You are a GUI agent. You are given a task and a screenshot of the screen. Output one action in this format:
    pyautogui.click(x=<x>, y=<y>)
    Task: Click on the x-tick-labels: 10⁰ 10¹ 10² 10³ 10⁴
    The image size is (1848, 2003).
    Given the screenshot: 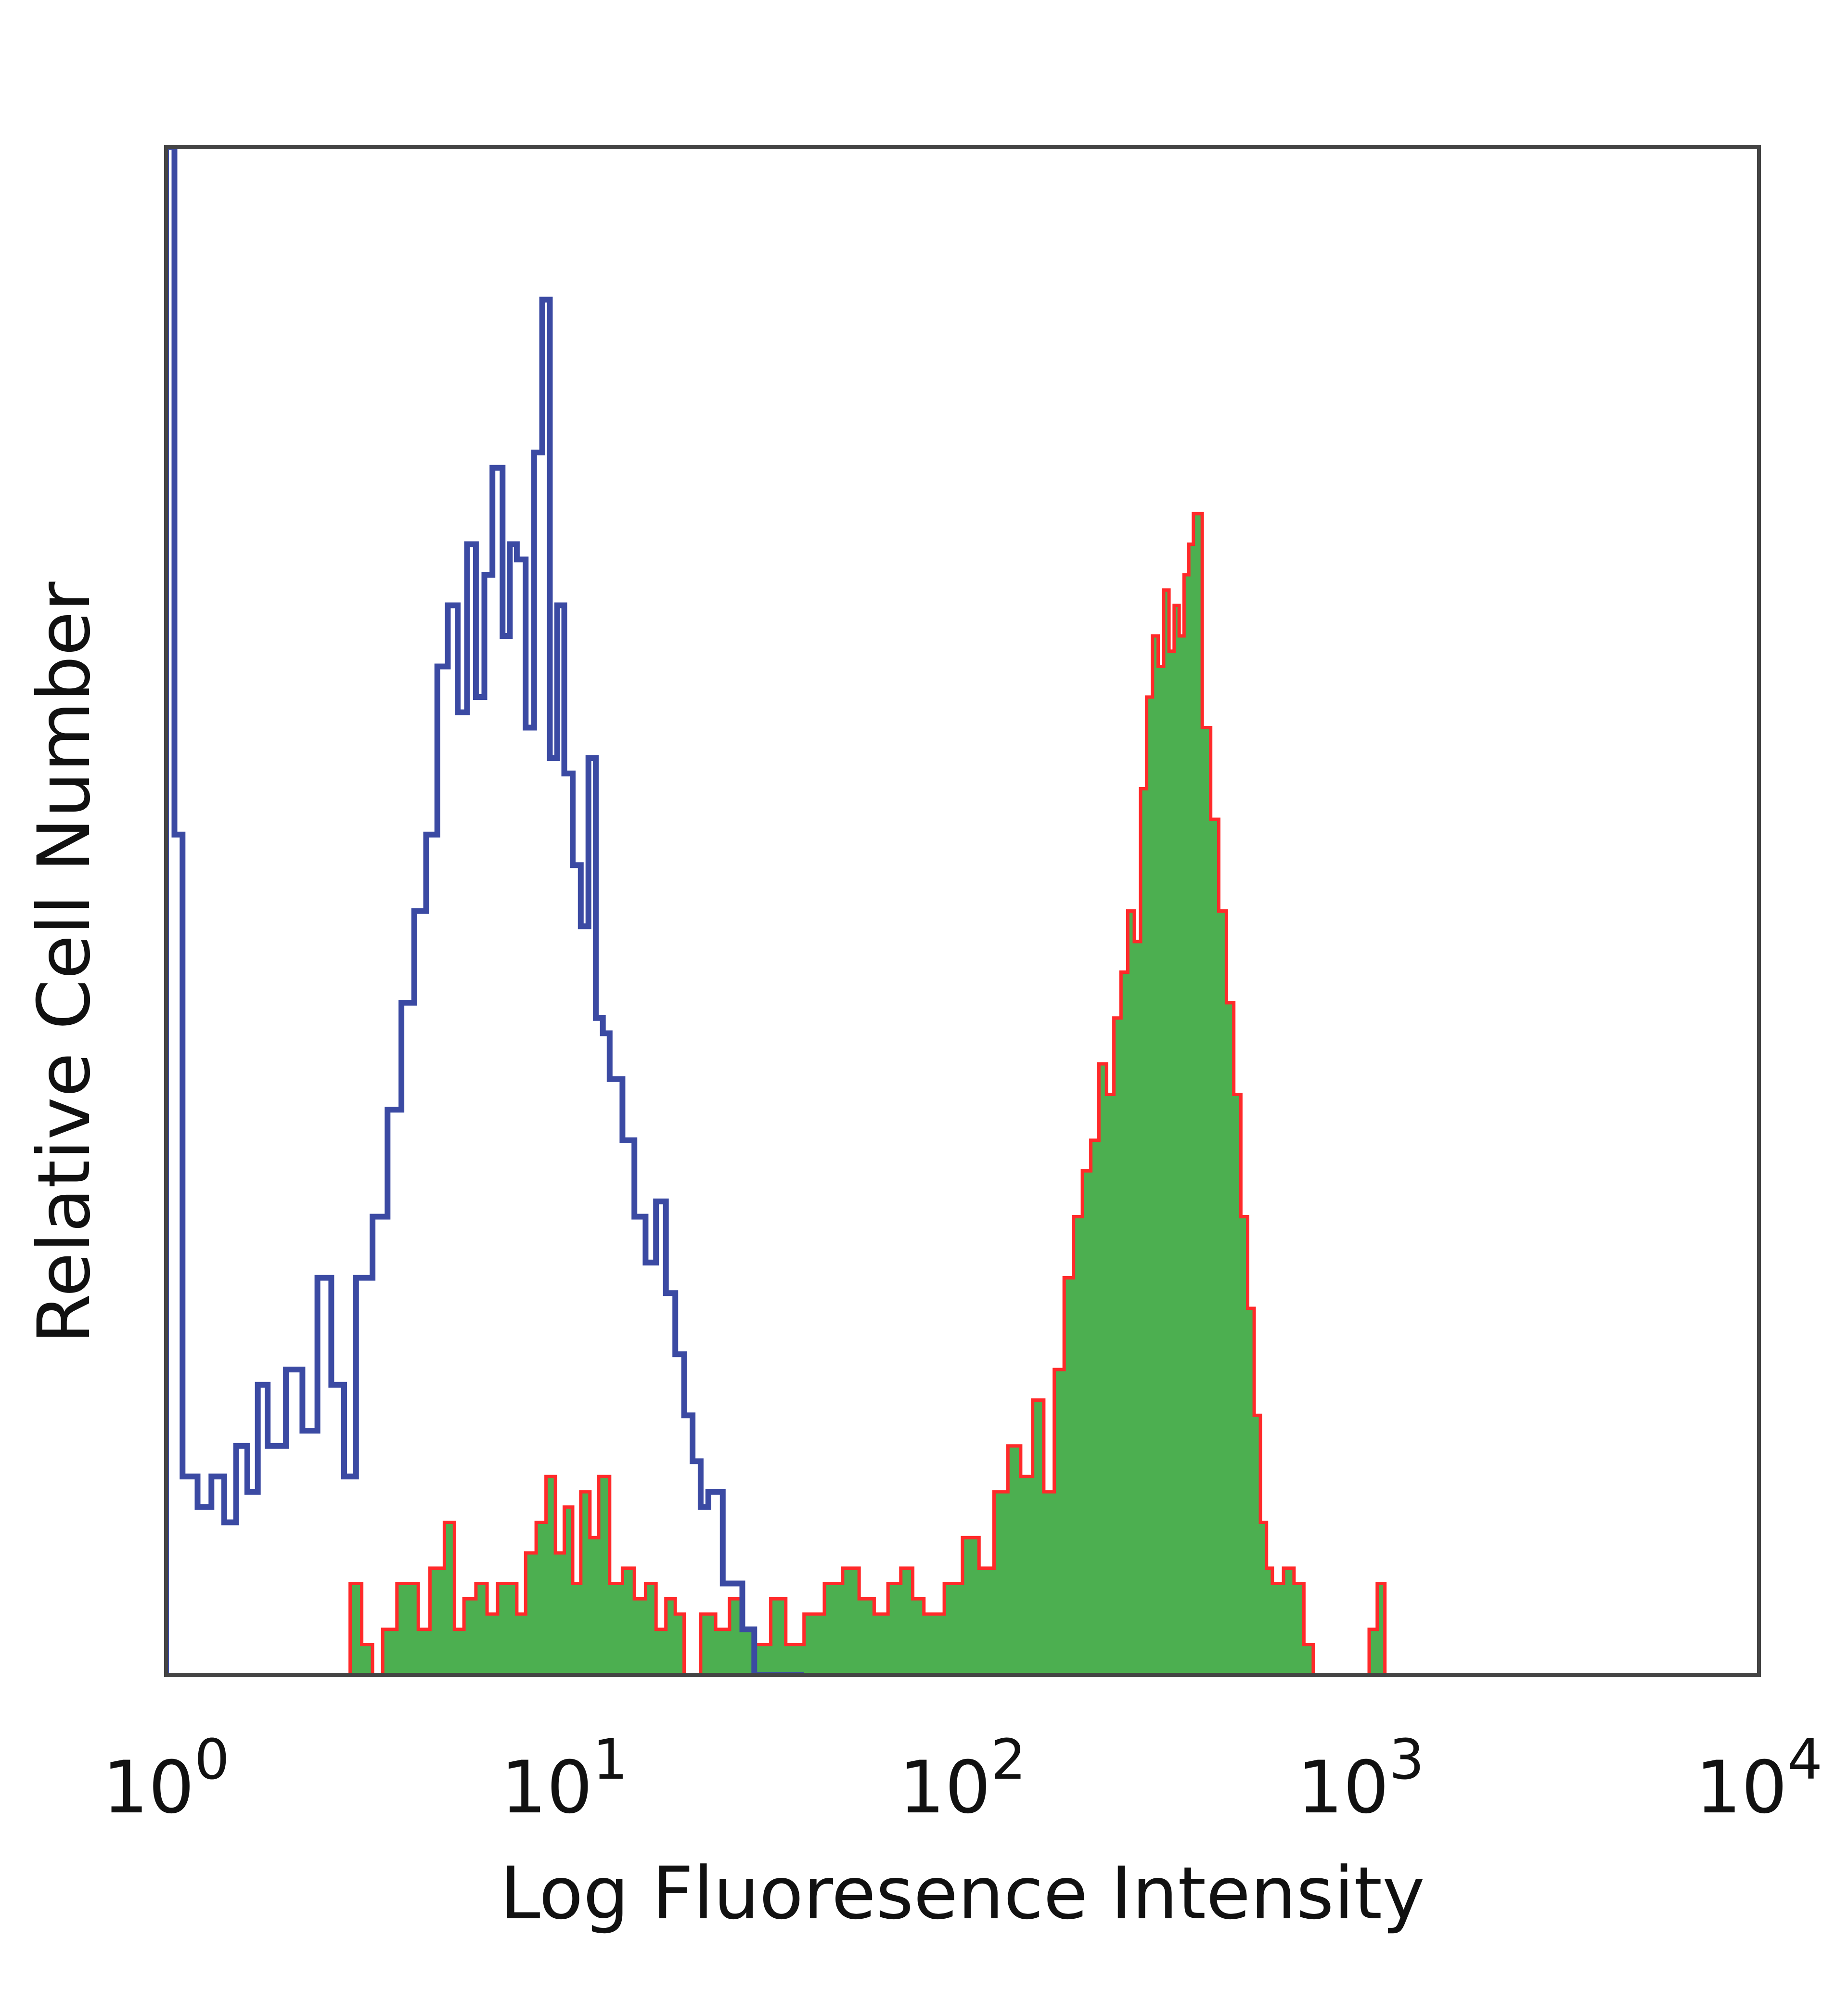 What is the action you would take?
    pyautogui.click(x=962, y=1779)
    